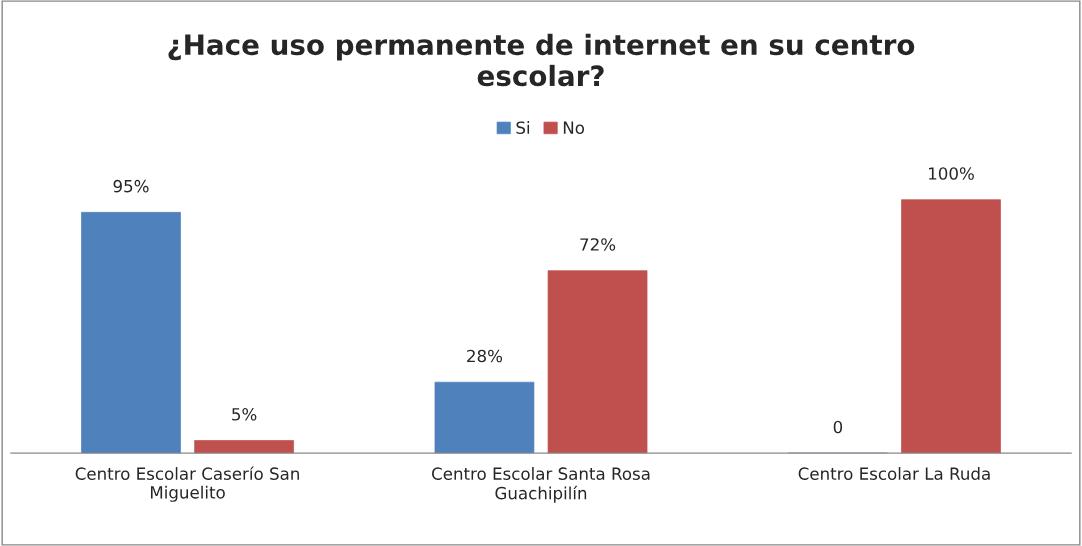 The height and width of the screenshot is (546, 1082). What do you see at coordinates (131, 186) in the screenshot?
I see `data-label: 95%` at bounding box center [131, 186].